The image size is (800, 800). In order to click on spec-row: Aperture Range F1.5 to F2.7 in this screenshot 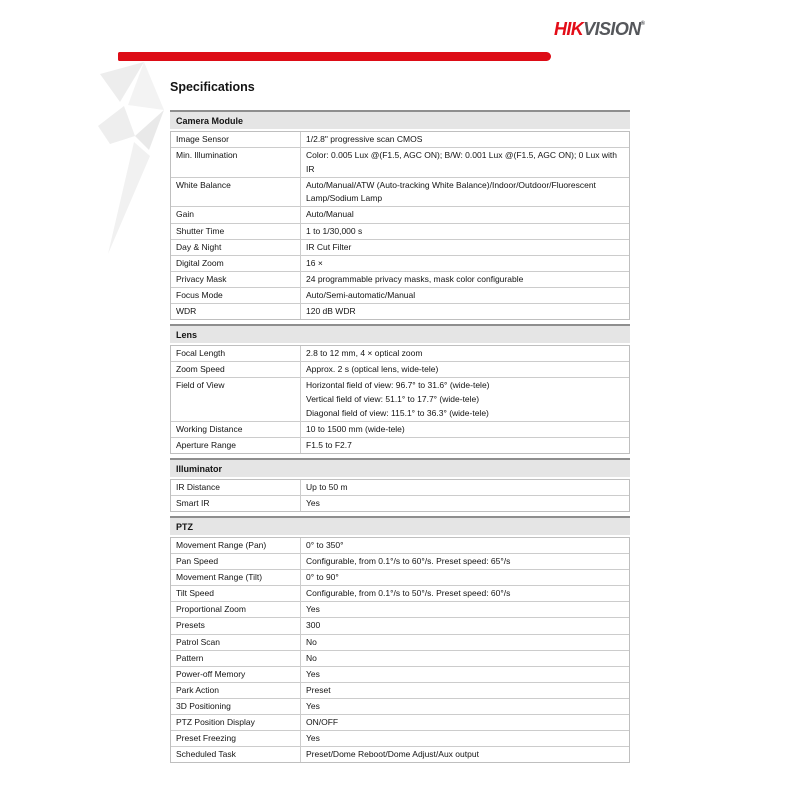, I will do `click(400, 444)`.